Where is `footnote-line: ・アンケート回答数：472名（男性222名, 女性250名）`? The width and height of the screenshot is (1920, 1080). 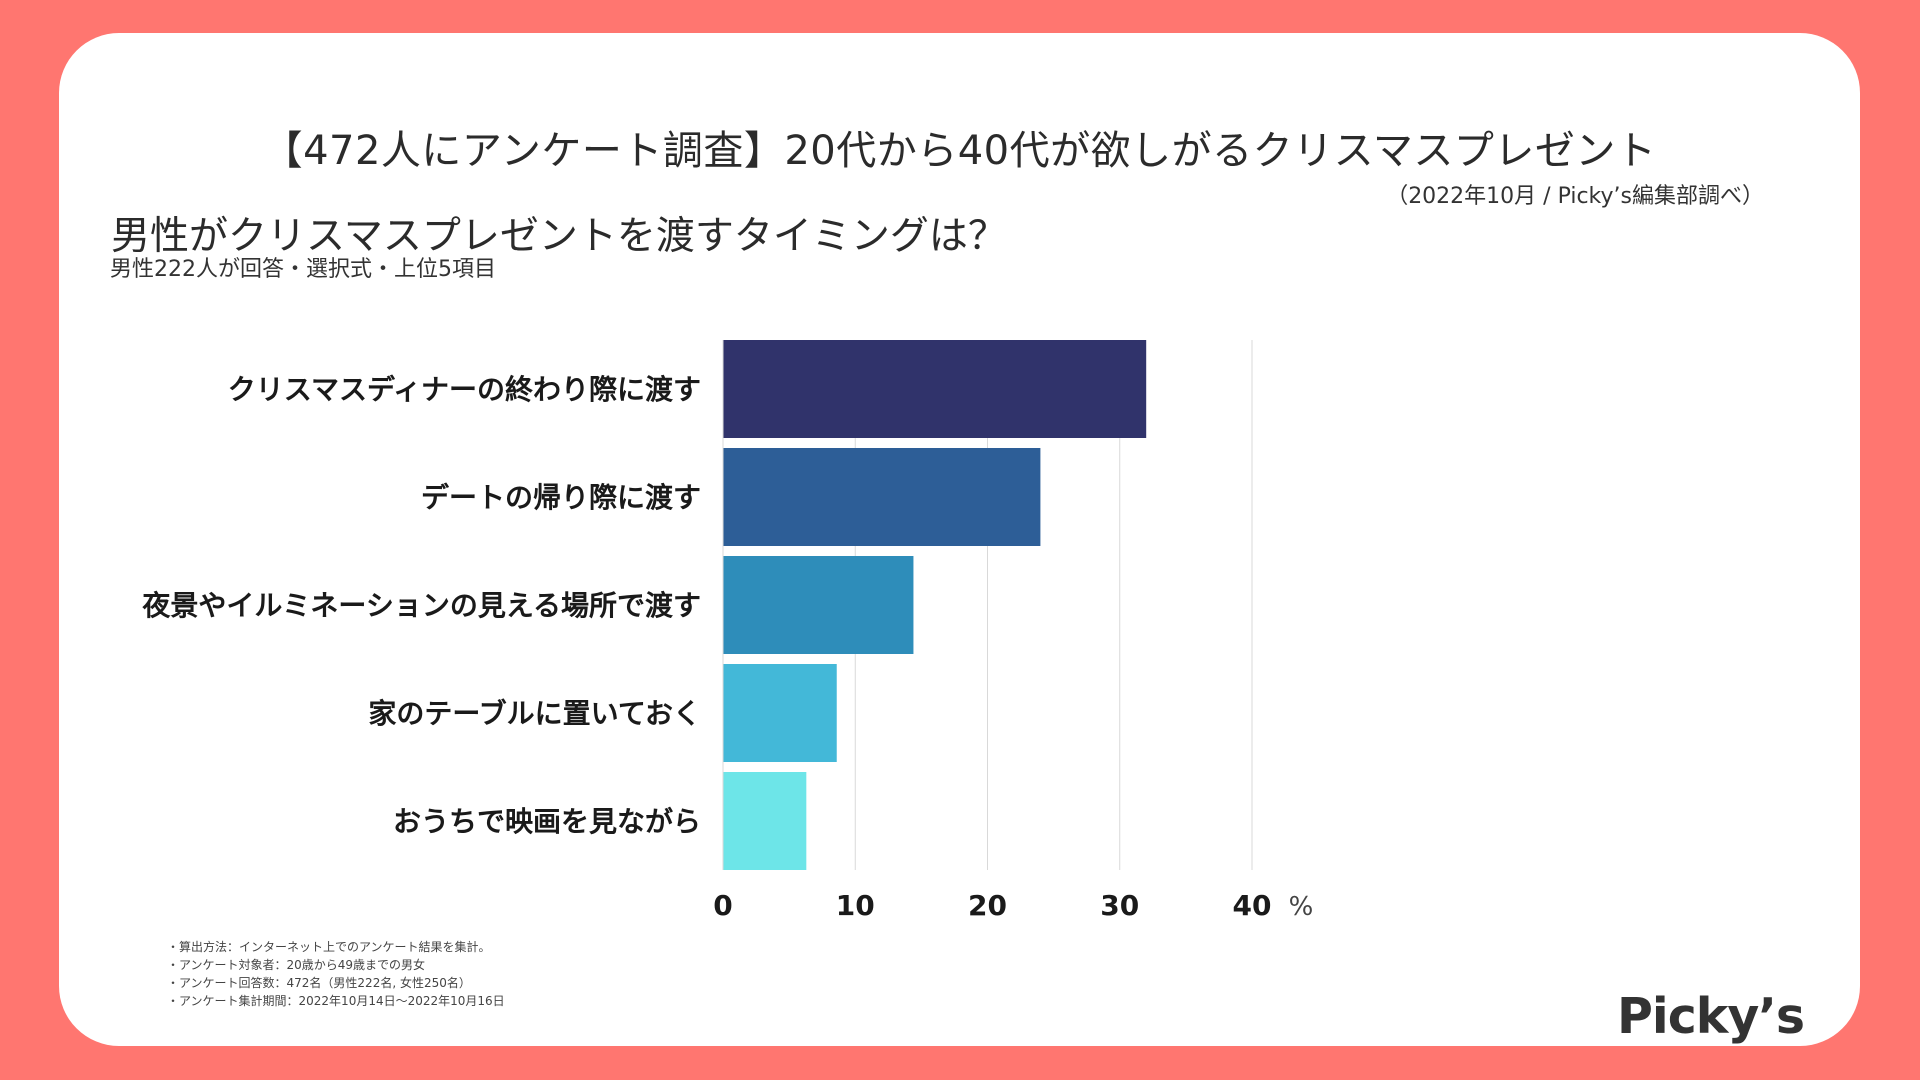 footnote-line: ・アンケート回答数：472名（男性222名, 女性250名） is located at coordinates (319, 983).